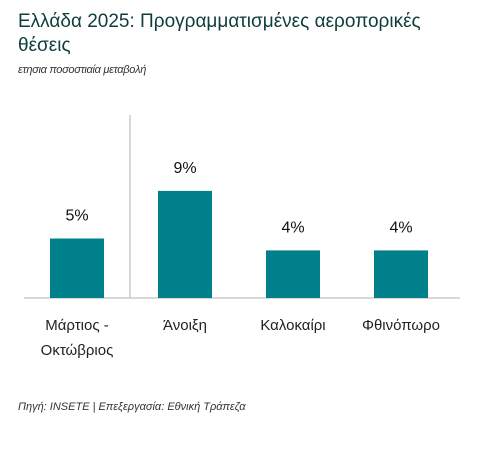  What do you see at coordinates (77, 338) in the screenshot?
I see `x-tick-label: Μάρτιος - Οκτώβριος` at bounding box center [77, 338].